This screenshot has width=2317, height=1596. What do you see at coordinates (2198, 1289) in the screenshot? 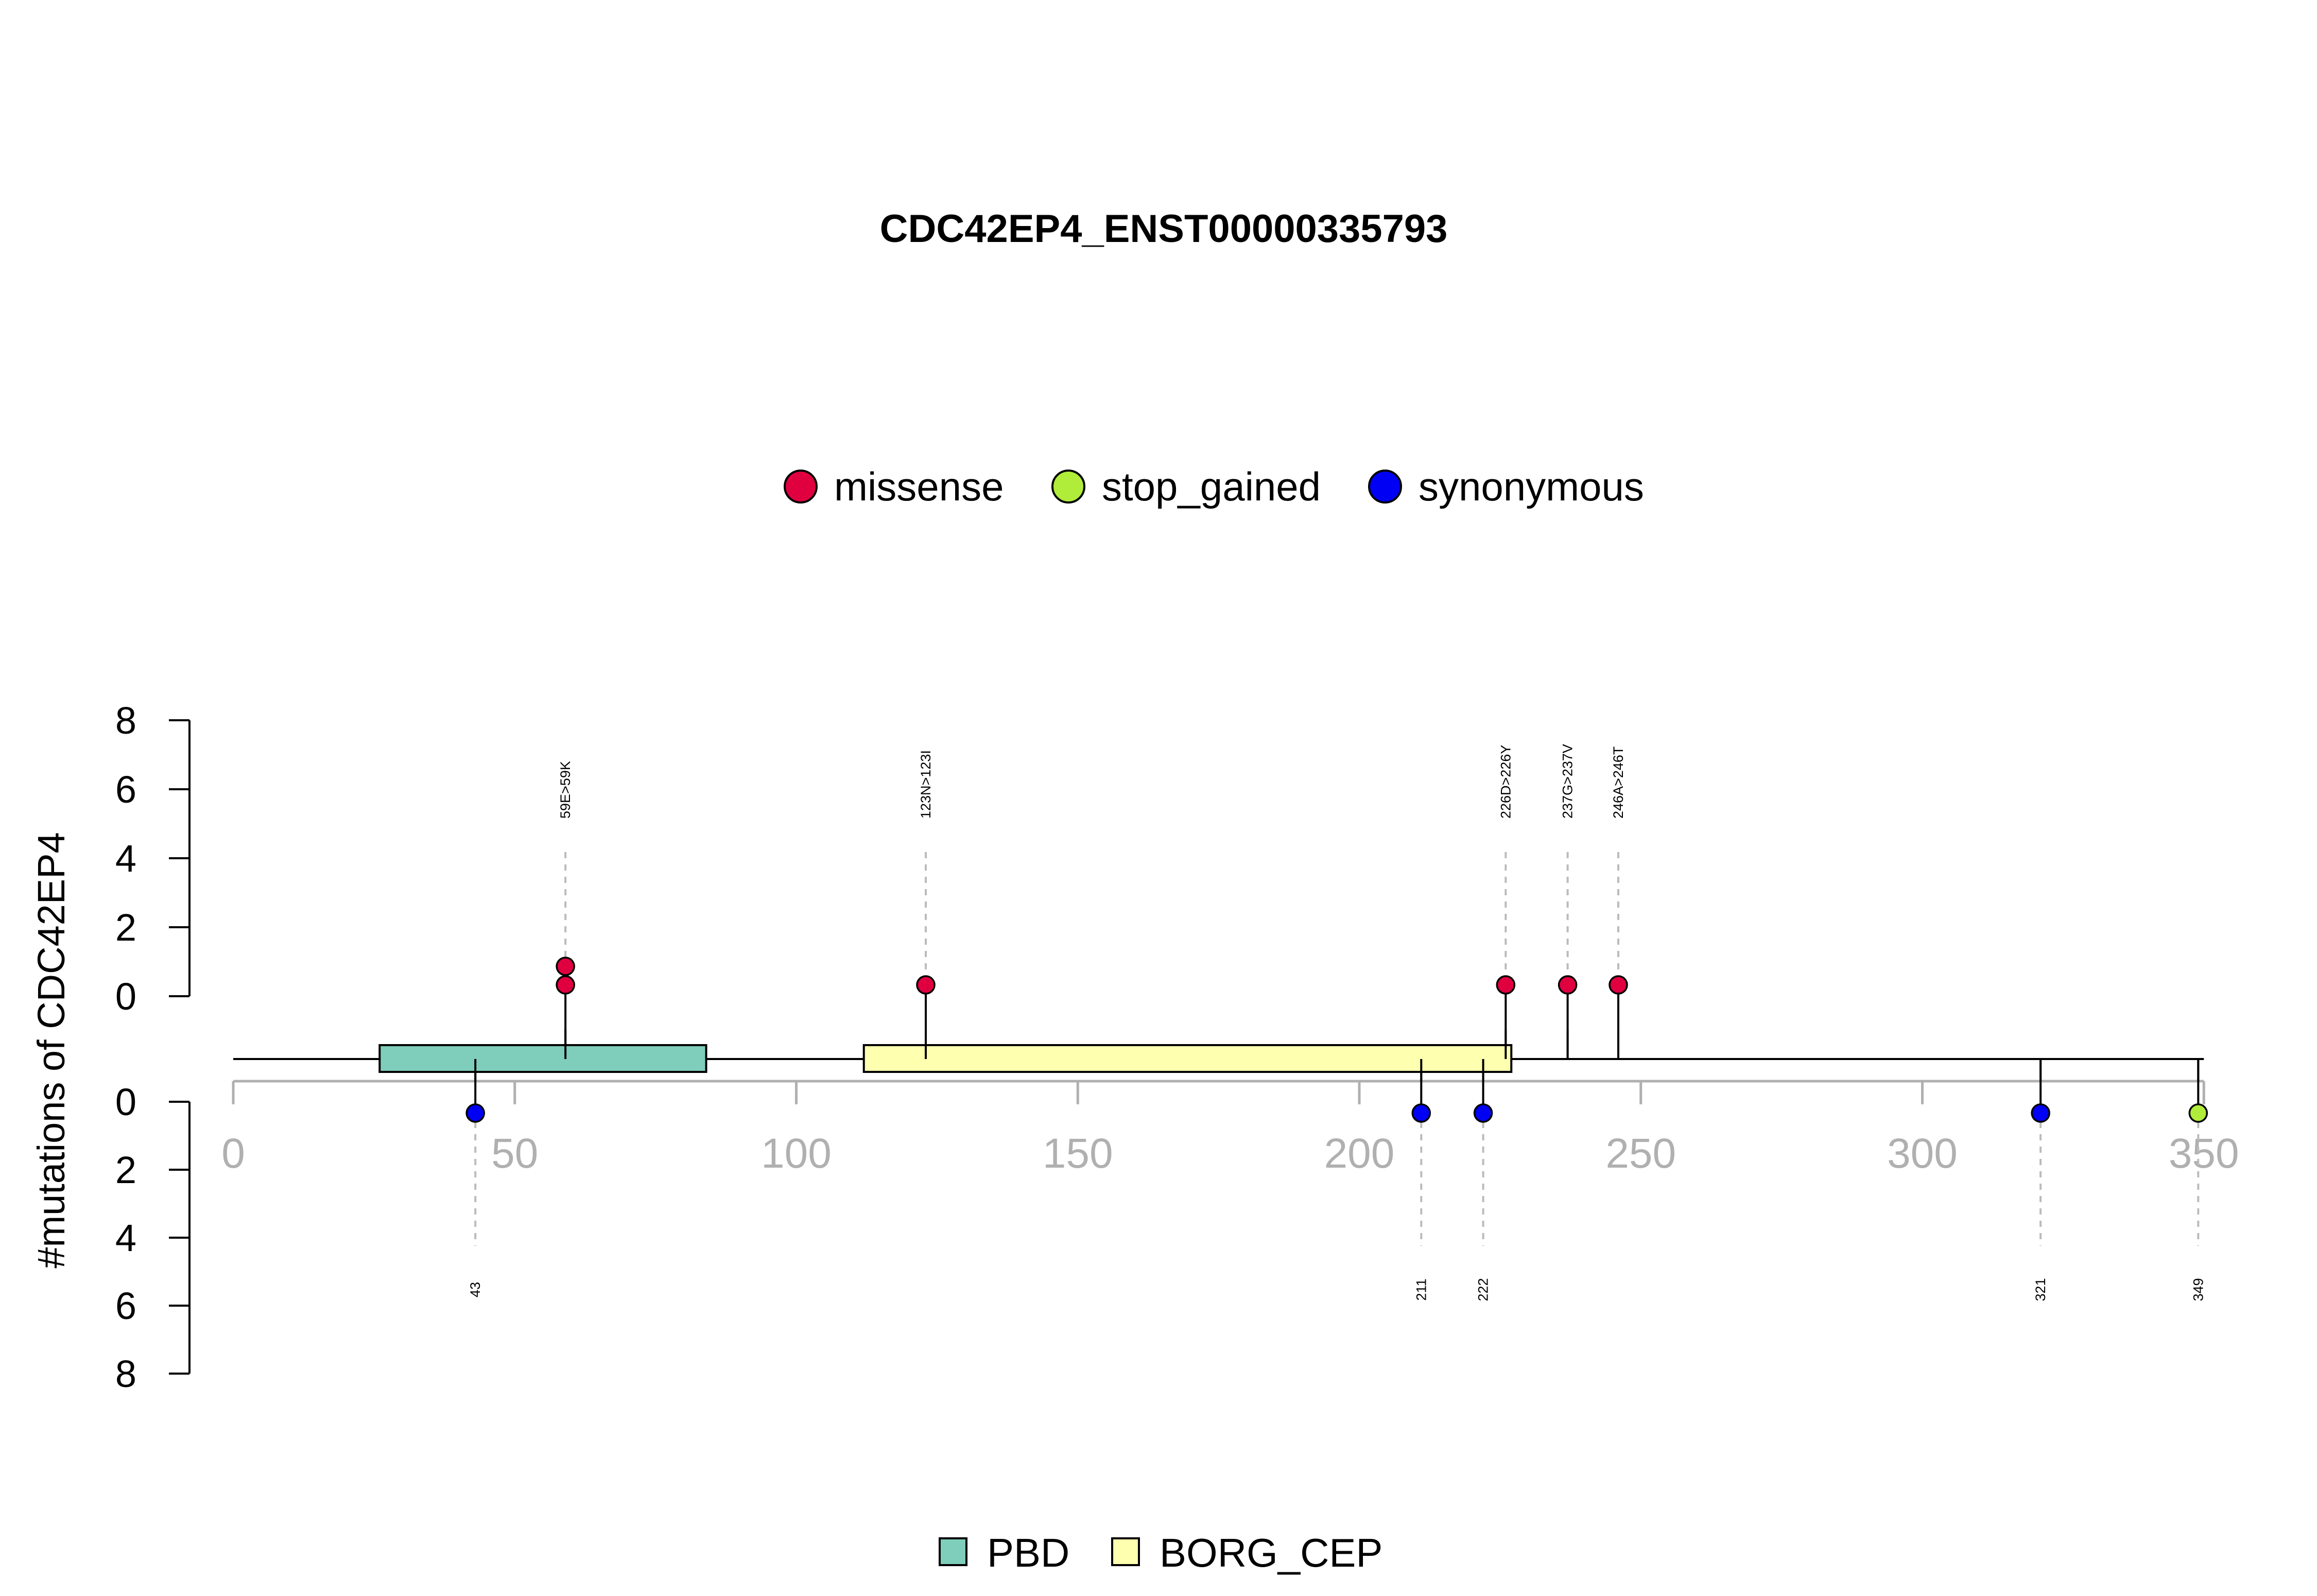
I see `mutation-label-bottom-4: 349` at bounding box center [2198, 1289].